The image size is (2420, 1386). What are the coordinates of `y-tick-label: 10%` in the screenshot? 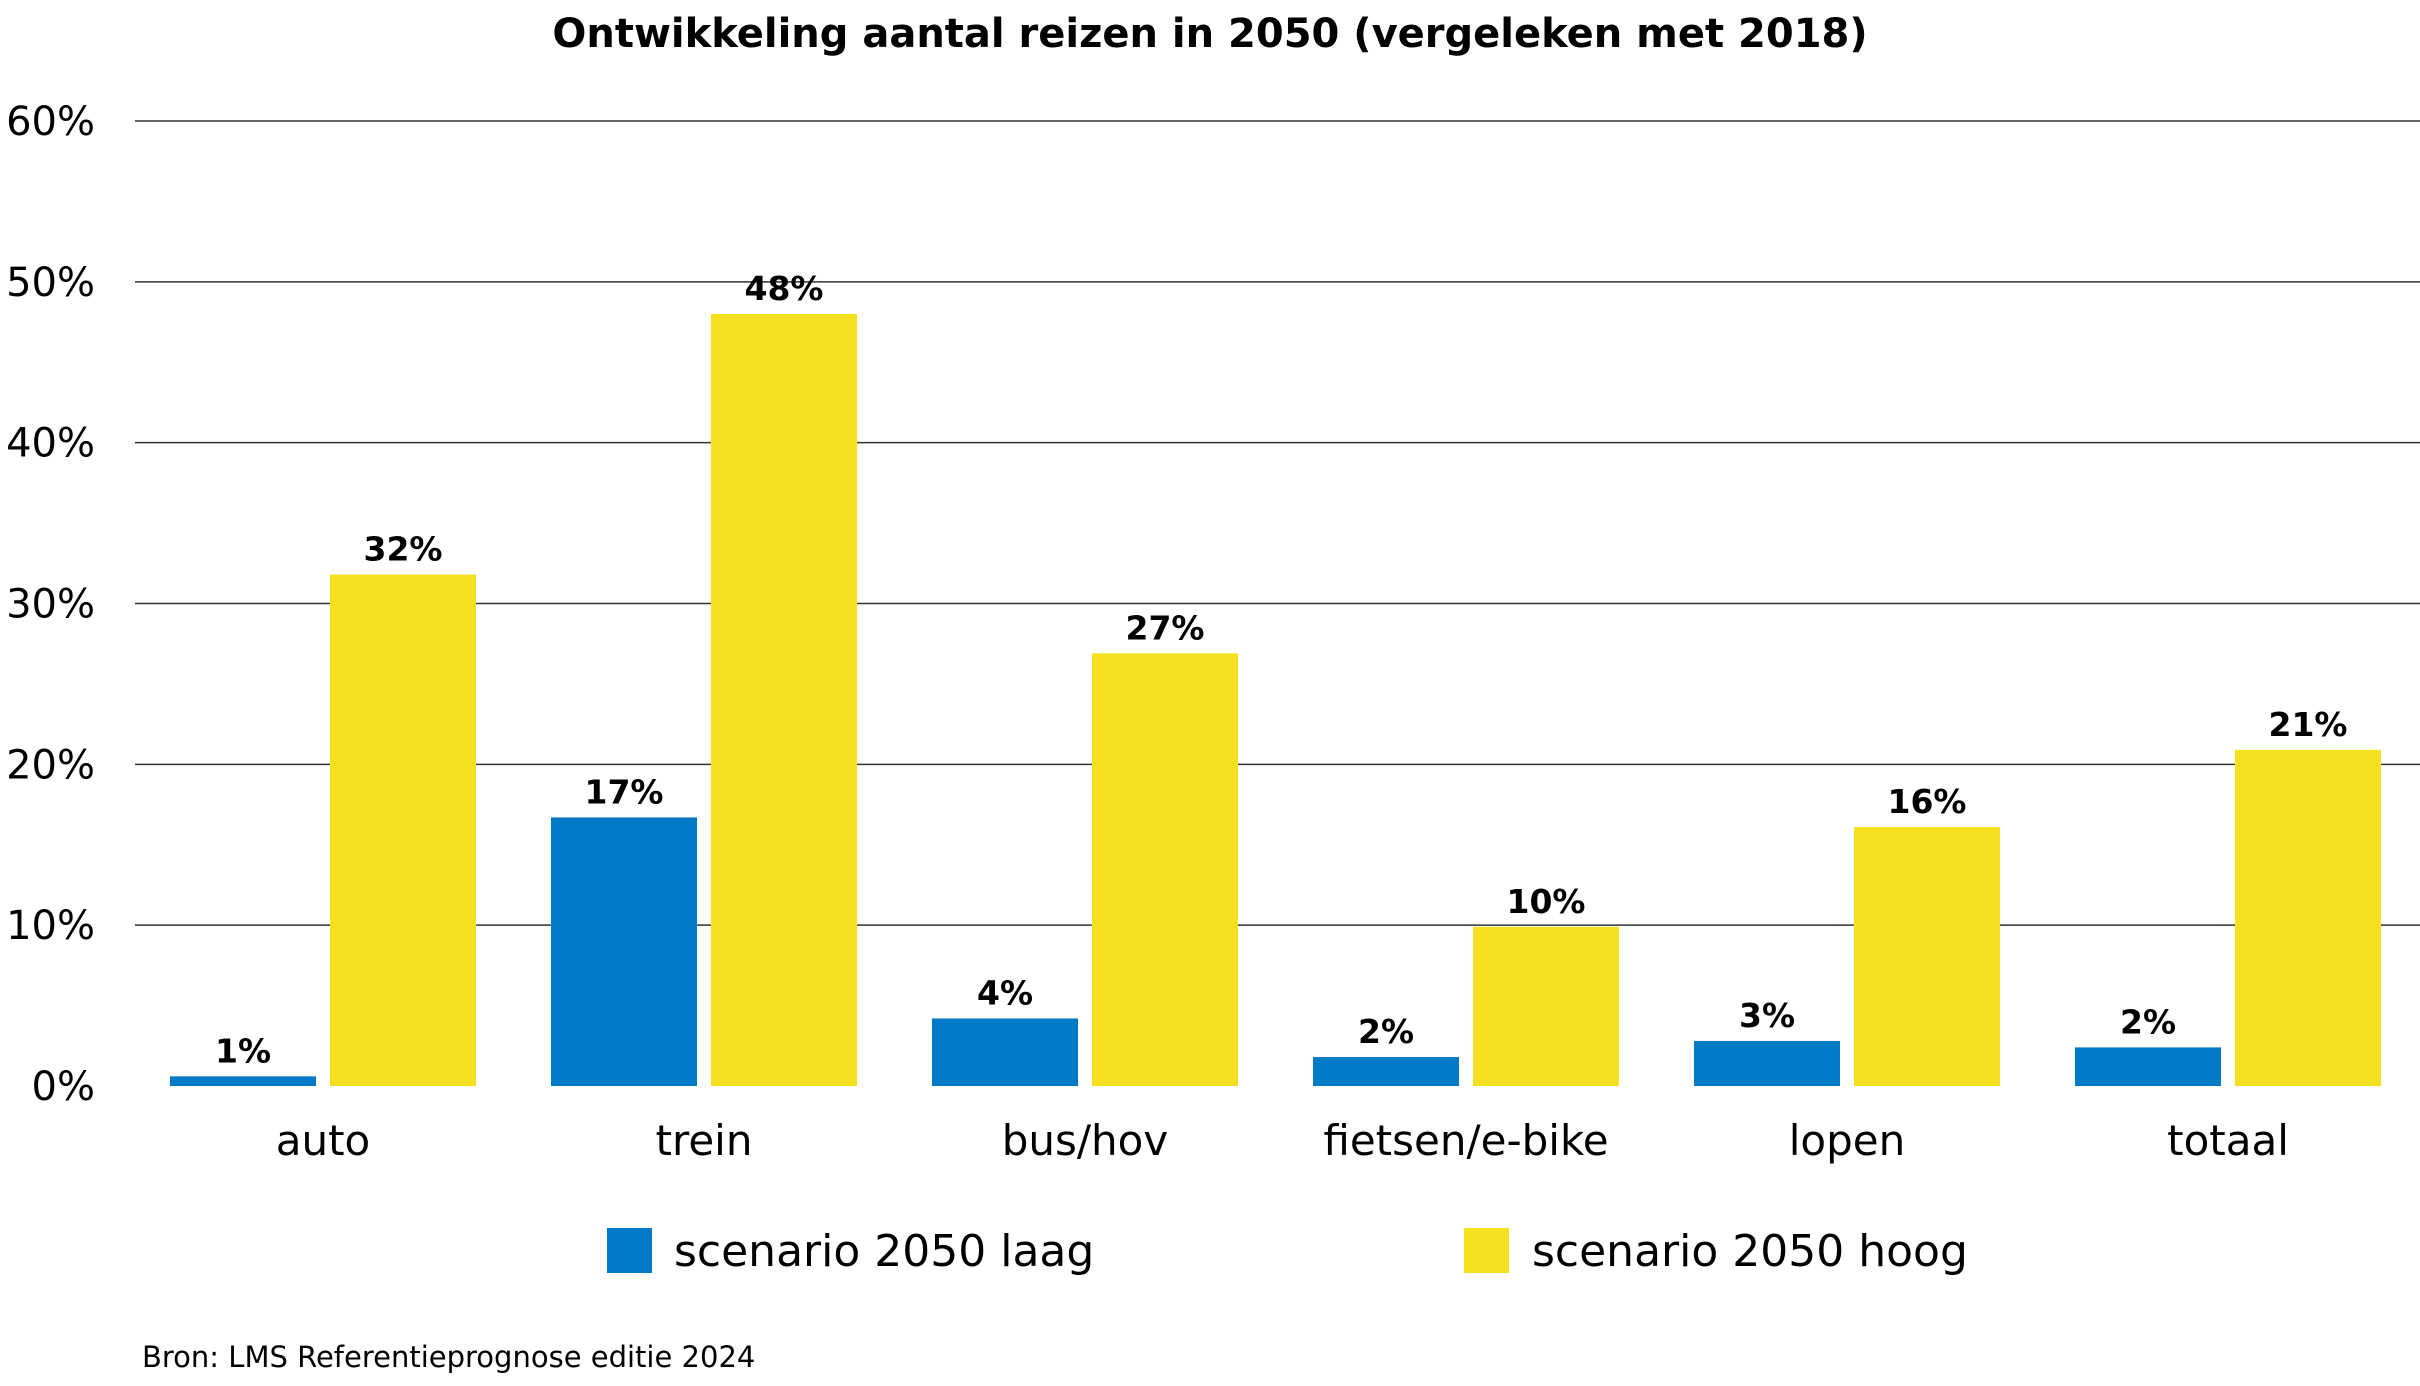 It's located at (50, 926).